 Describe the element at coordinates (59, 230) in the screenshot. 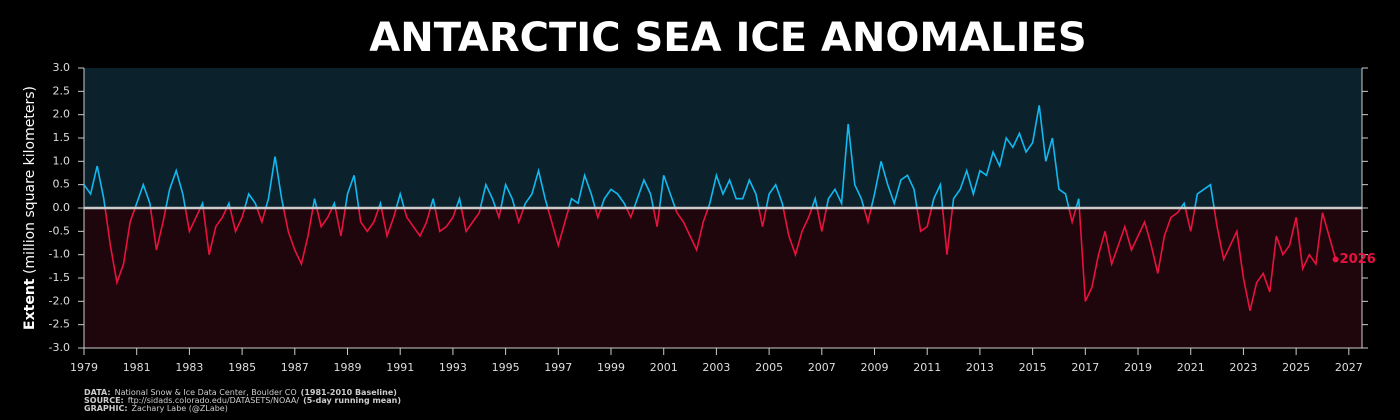

I see `y-tick-label: -0.5` at that location.